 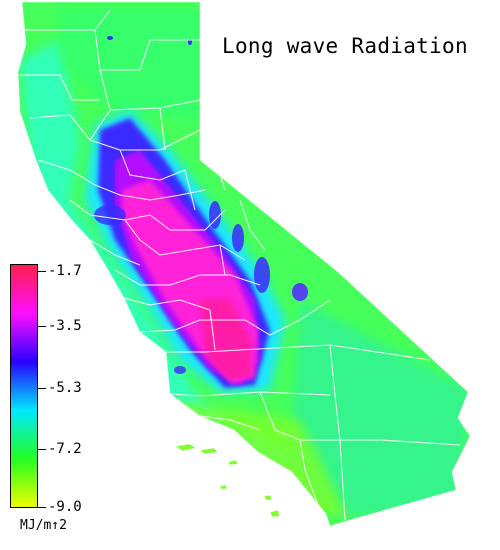 What do you see at coordinates (228, 480) in the screenshot?
I see `channel-islands` at bounding box center [228, 480].